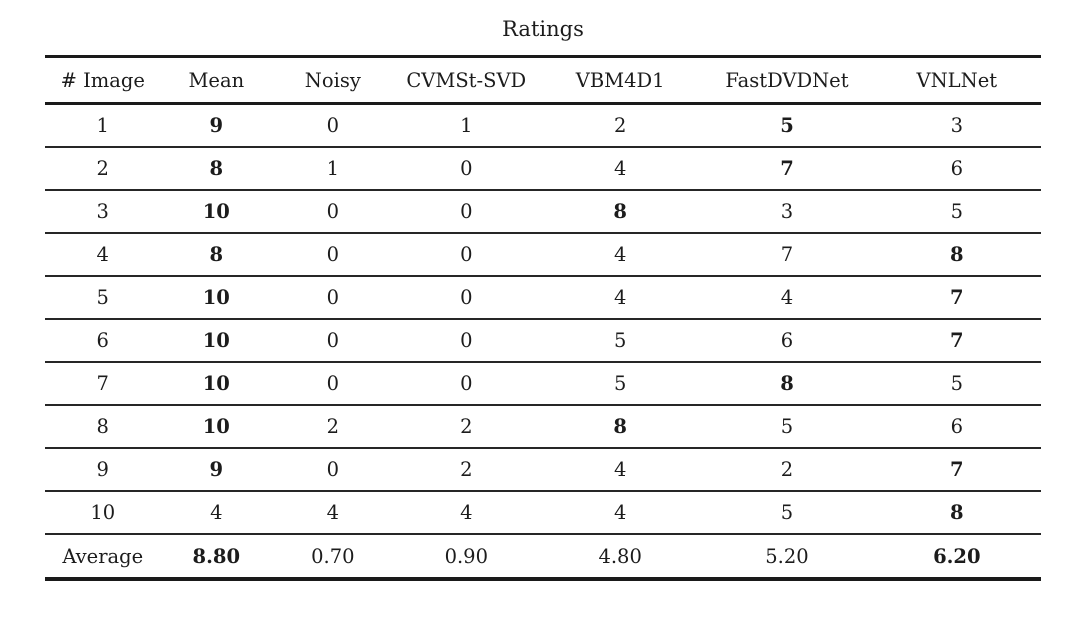 This screenshot has width=1080, height=628. I want to click on image-number-cell: 9, so click(103, 469).